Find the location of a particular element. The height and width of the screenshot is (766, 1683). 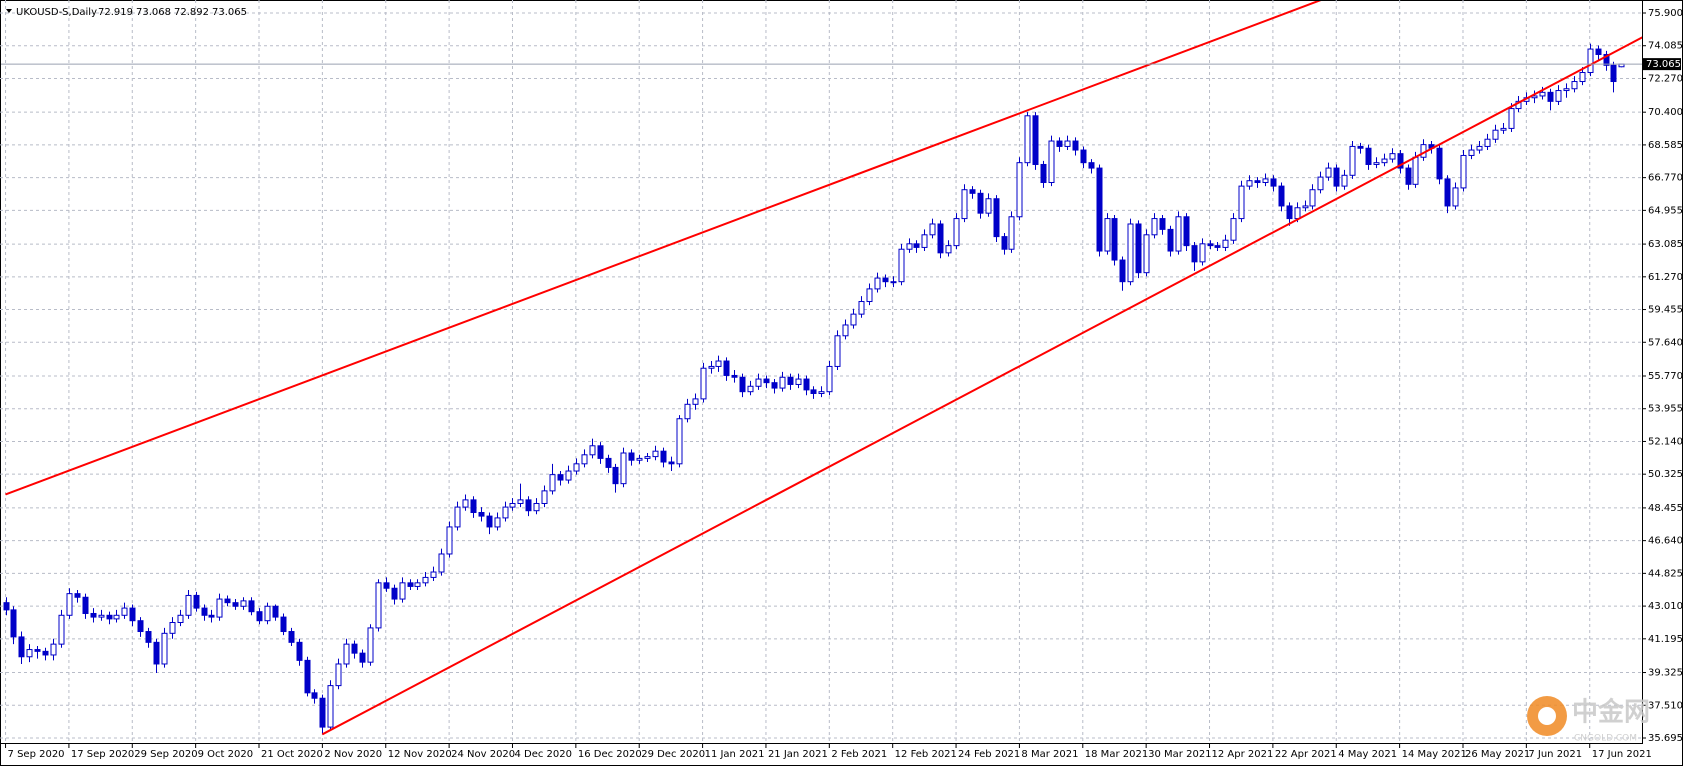

watermark: 中金网 CNGOLD.COM is located at coordinates (1588, 720).